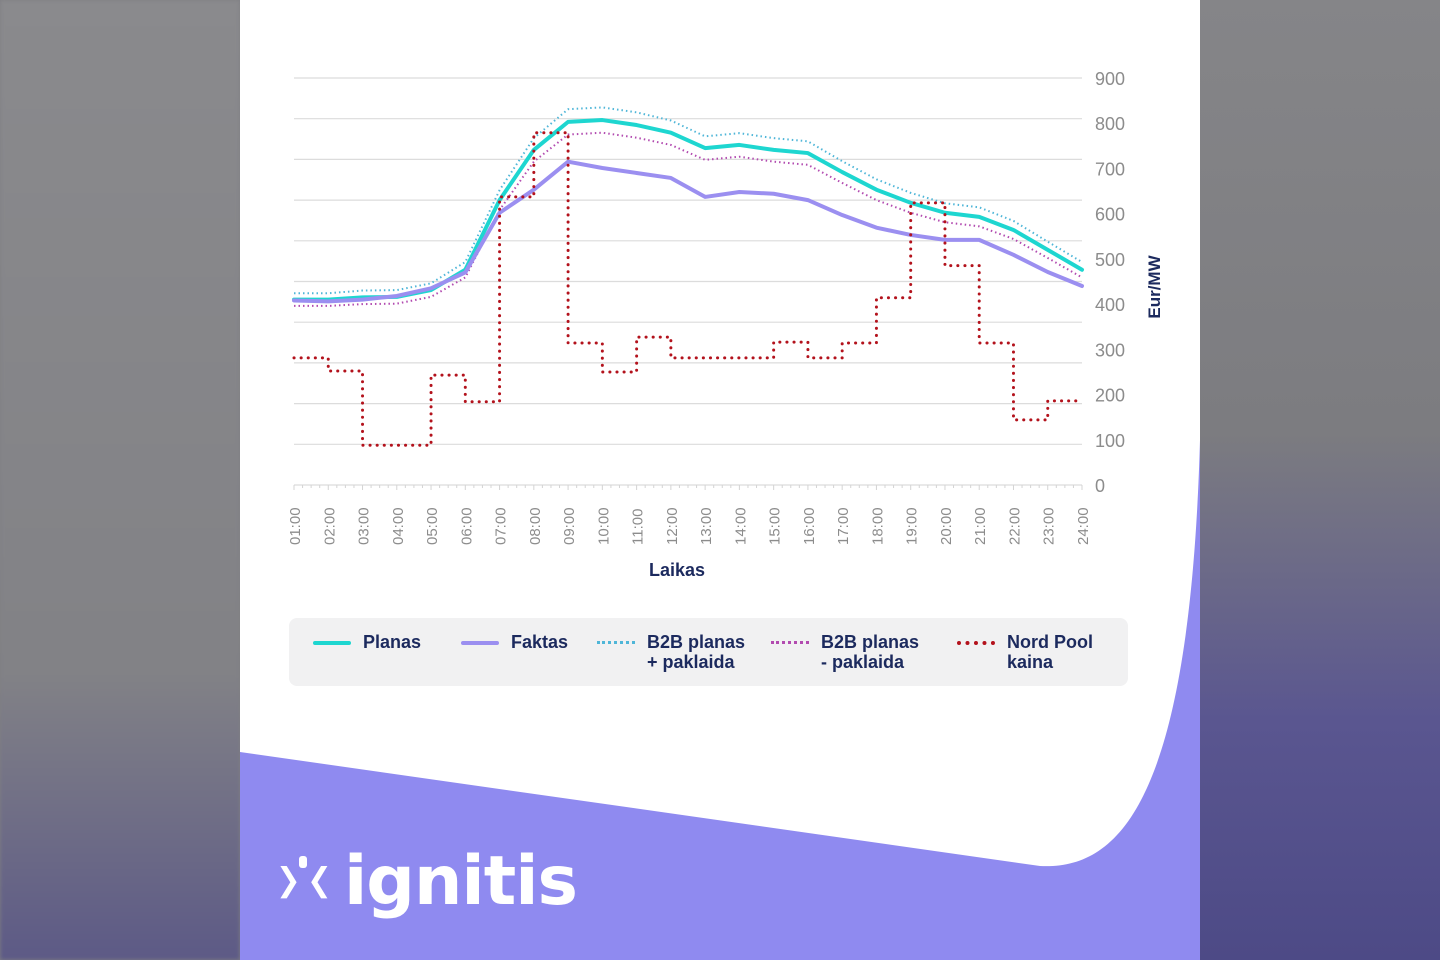 Image resolution: width=1440 pixels, height=960 pixels. What do you see at coordinates (1110, 260) in the screenshot?
I see `y-tick-label: 500` at bounding box center [1110, 260].